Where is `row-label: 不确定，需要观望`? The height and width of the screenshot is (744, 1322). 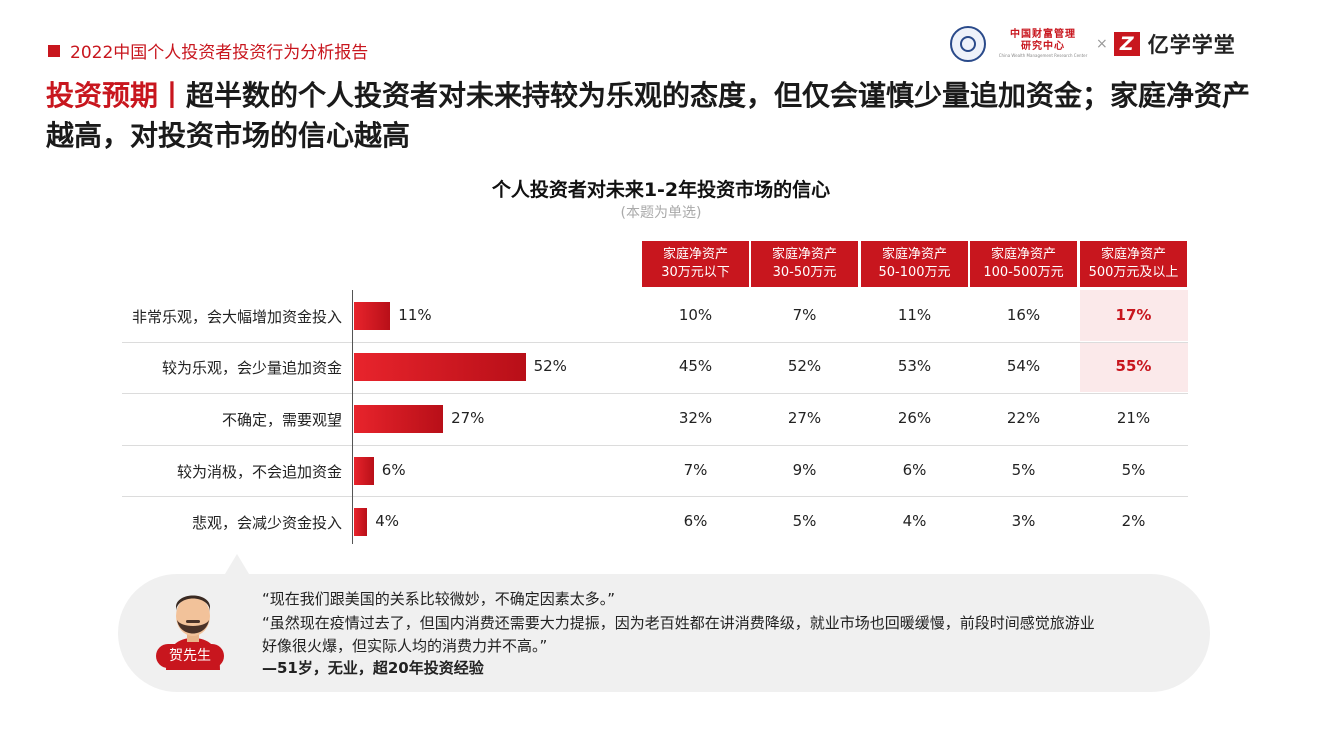 row-label: 不确定，需要观望 is located at coordinates (281, 420).